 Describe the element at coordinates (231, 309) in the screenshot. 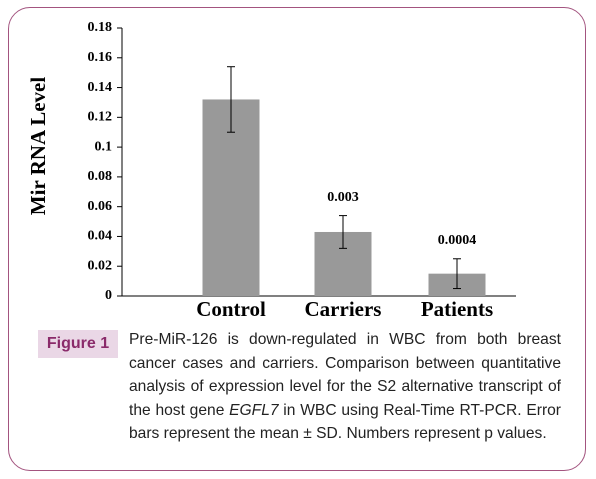

I see `x-tick-label: Control` at that location.